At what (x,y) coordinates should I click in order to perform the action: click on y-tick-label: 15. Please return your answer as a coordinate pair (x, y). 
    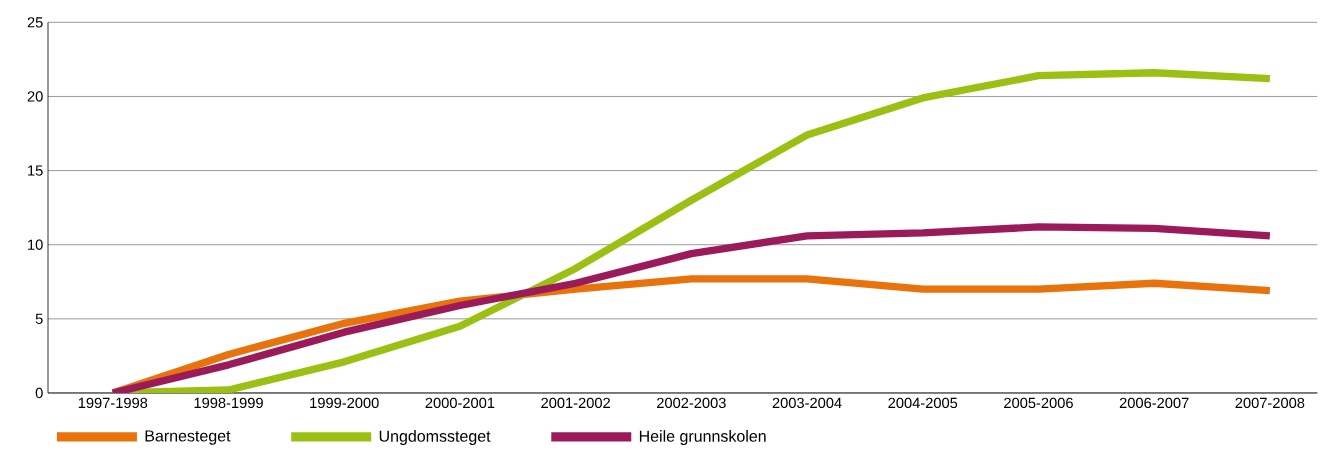
    Looking at the image, I should click on (35, 170).